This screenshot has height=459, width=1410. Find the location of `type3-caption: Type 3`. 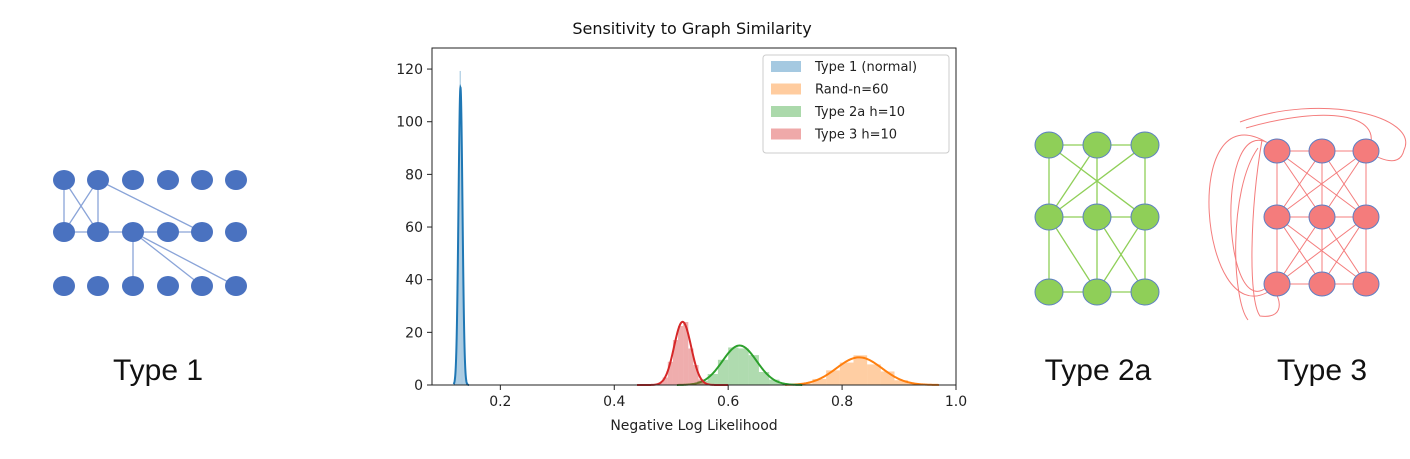

type3-caption: Type 3 is located at coordinates (1322, 370).